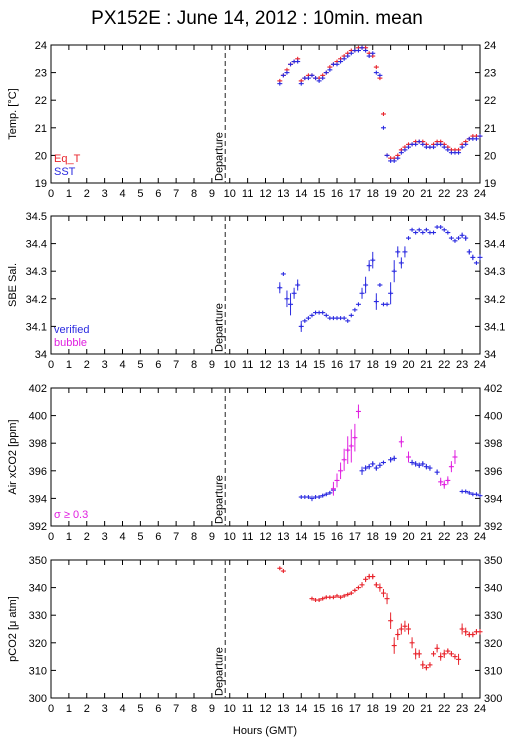 The image size is (515, 739). I want to click on y-tick-label-right: 350, so click(493, 561).